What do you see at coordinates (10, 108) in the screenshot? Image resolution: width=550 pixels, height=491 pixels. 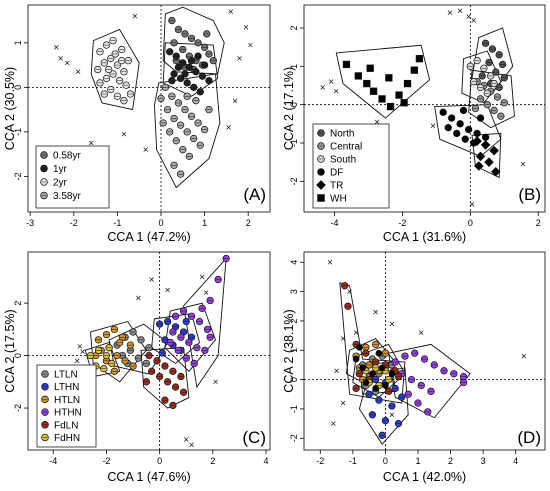 I see `y-axis-label: CCA 2 (30.5%)` at bounding box center [10, 108].